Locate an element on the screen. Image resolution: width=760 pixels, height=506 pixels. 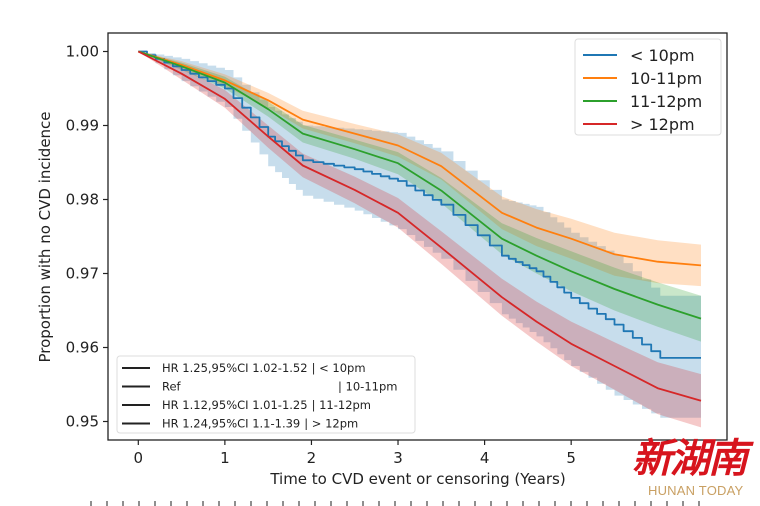
watermark-logo-chinese: 新湖南 is located at coordinates (690, 458).